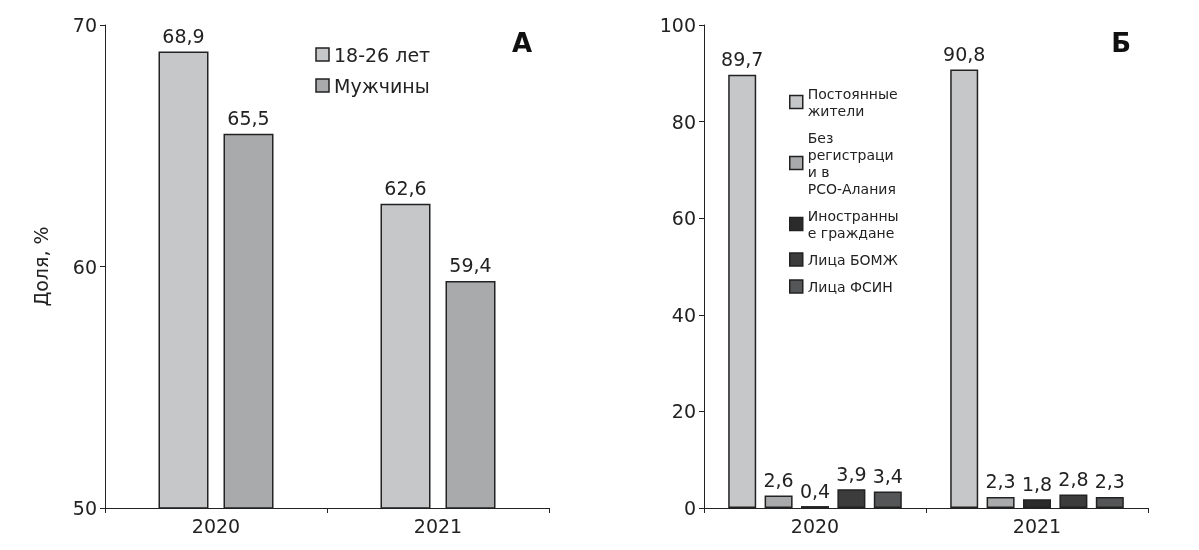 The image size is (1199, 550). Describe the element at coordinates (815, 490) in the screenshot. I see `data-label: 0,4` at that location.